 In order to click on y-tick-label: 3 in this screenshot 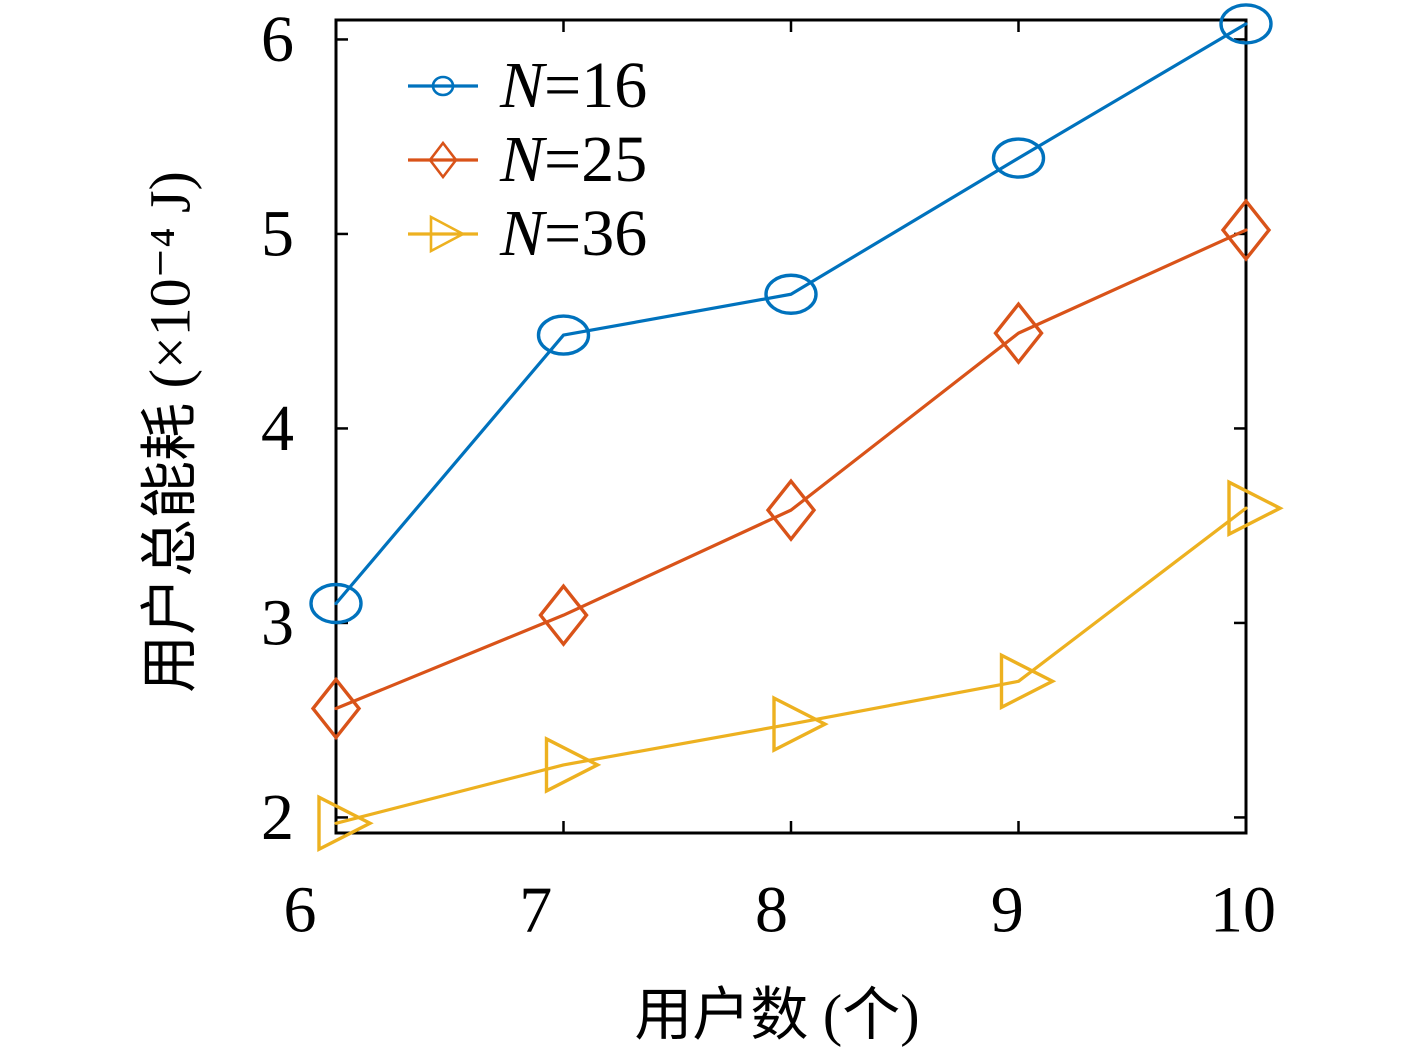, I will do `click(277, 622)`.